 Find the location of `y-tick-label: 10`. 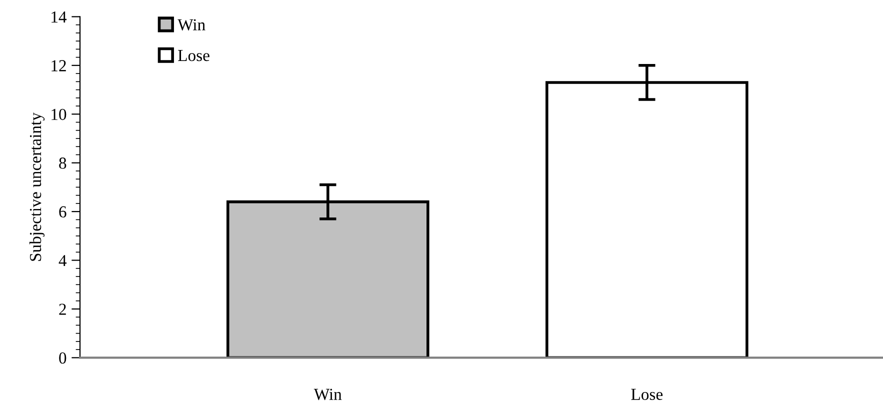

y-tick-label: 10 is located at coordinates (59, 114).